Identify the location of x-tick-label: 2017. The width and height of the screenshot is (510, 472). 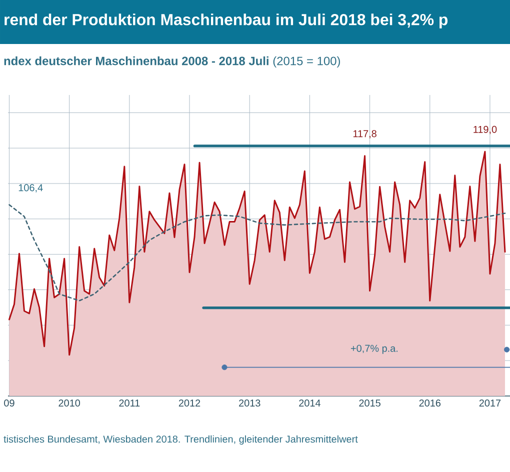
(490, 403).